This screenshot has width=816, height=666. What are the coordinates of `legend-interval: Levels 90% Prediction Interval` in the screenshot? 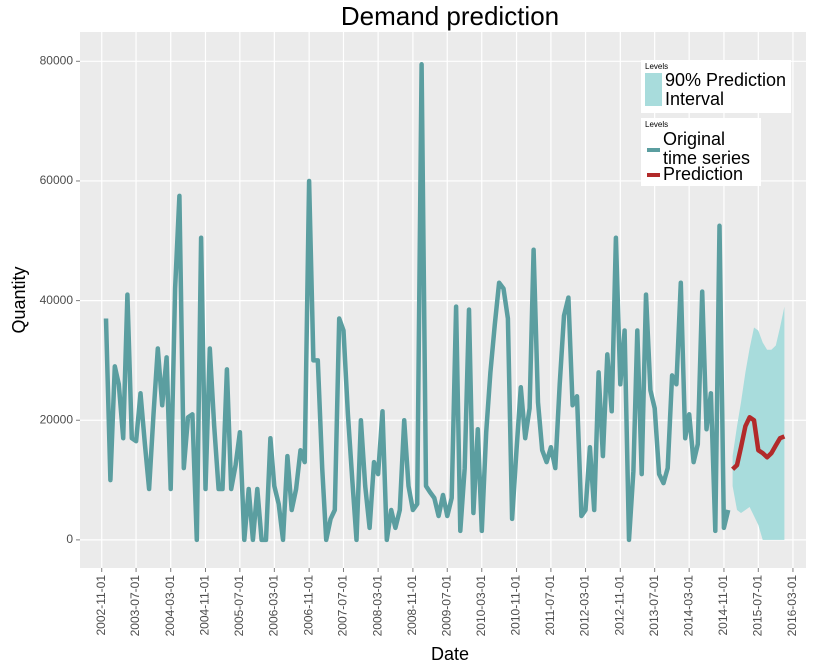 It's located at (716, 86).